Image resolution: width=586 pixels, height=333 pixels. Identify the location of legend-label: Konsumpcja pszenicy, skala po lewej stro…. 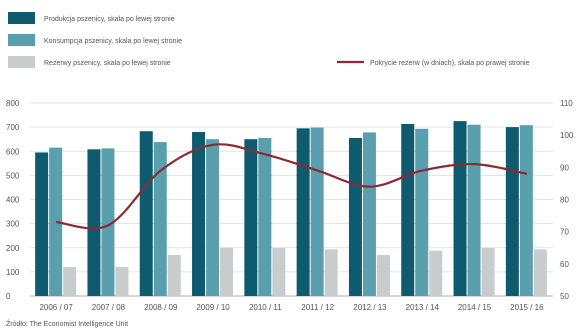
(113, 41).